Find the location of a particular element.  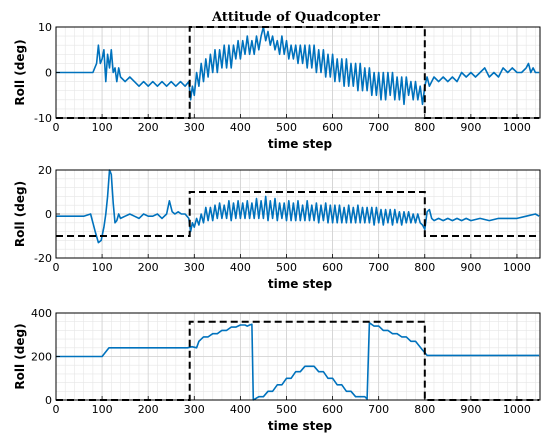

y-tick-label: 20 is located at coordinates (45, 170).